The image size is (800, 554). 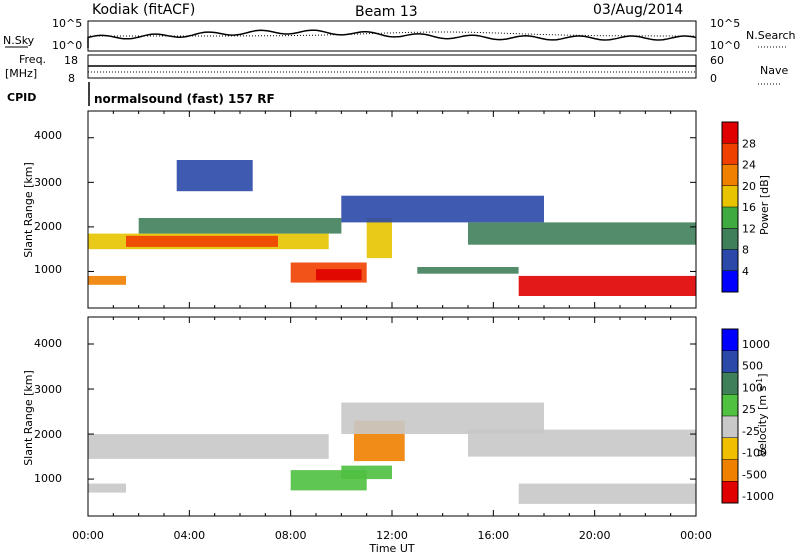 What do you see at coordinates (28, 418) in the screenshot?
I see `velocity-ylabel: Slant Range [km]` at bounding box center [28, 418].